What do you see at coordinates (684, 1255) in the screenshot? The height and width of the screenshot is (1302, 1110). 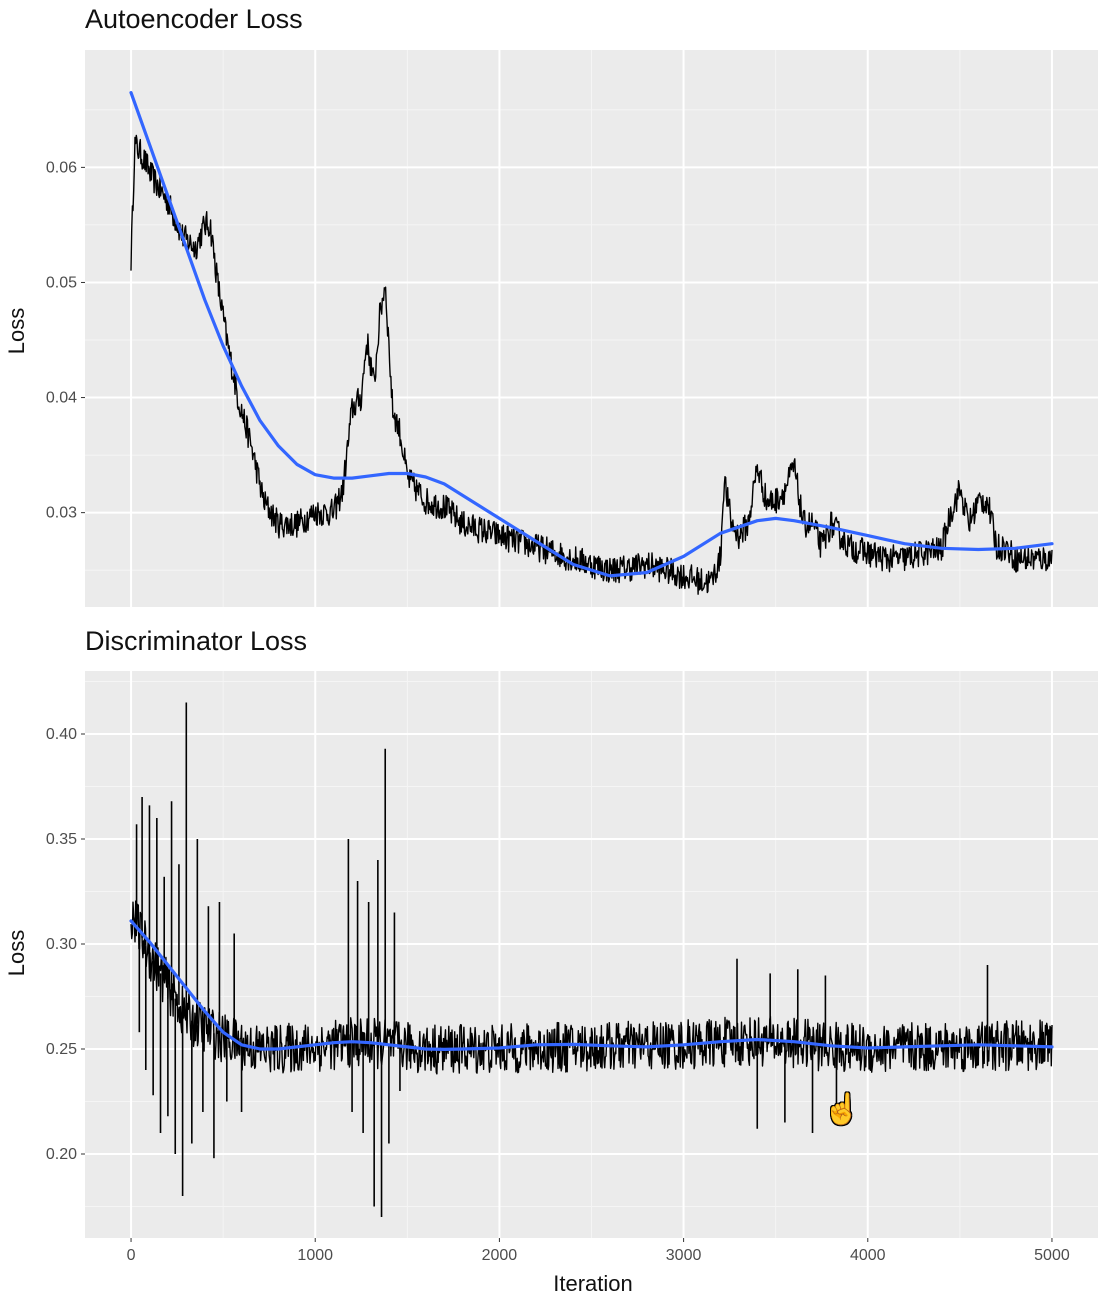 I see `x-tick-label: 3000` at bounding box center [684, 1255].